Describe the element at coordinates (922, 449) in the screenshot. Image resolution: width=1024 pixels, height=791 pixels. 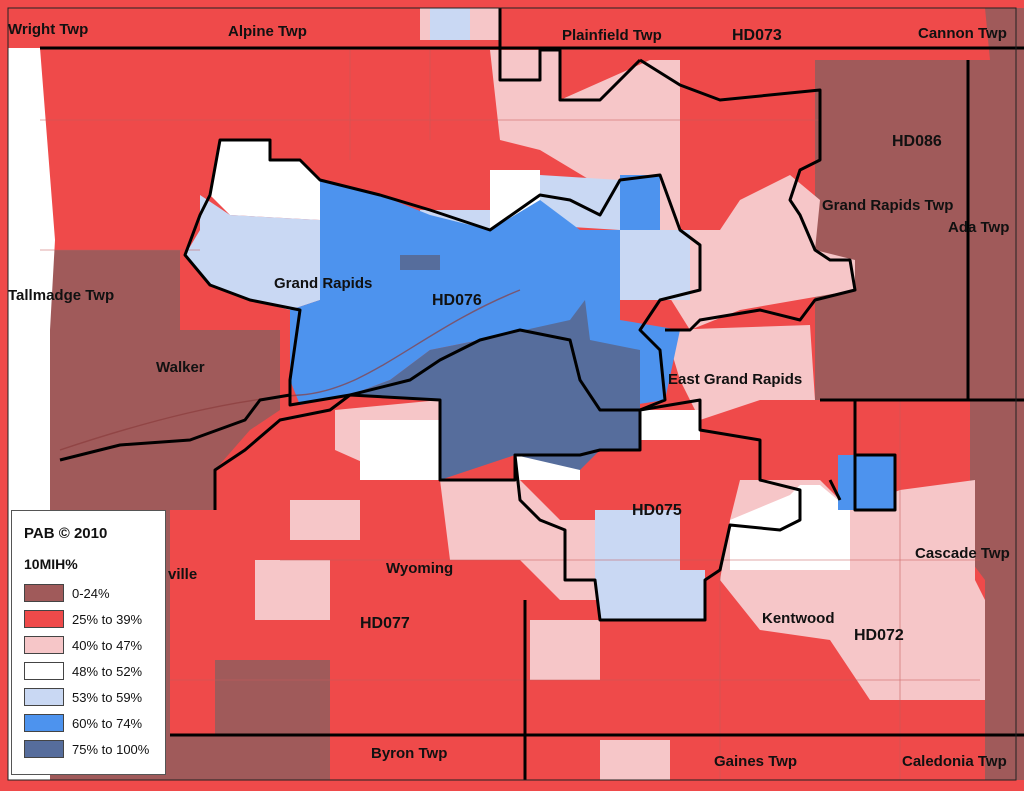
I see `kentwood-boundary` at that location.